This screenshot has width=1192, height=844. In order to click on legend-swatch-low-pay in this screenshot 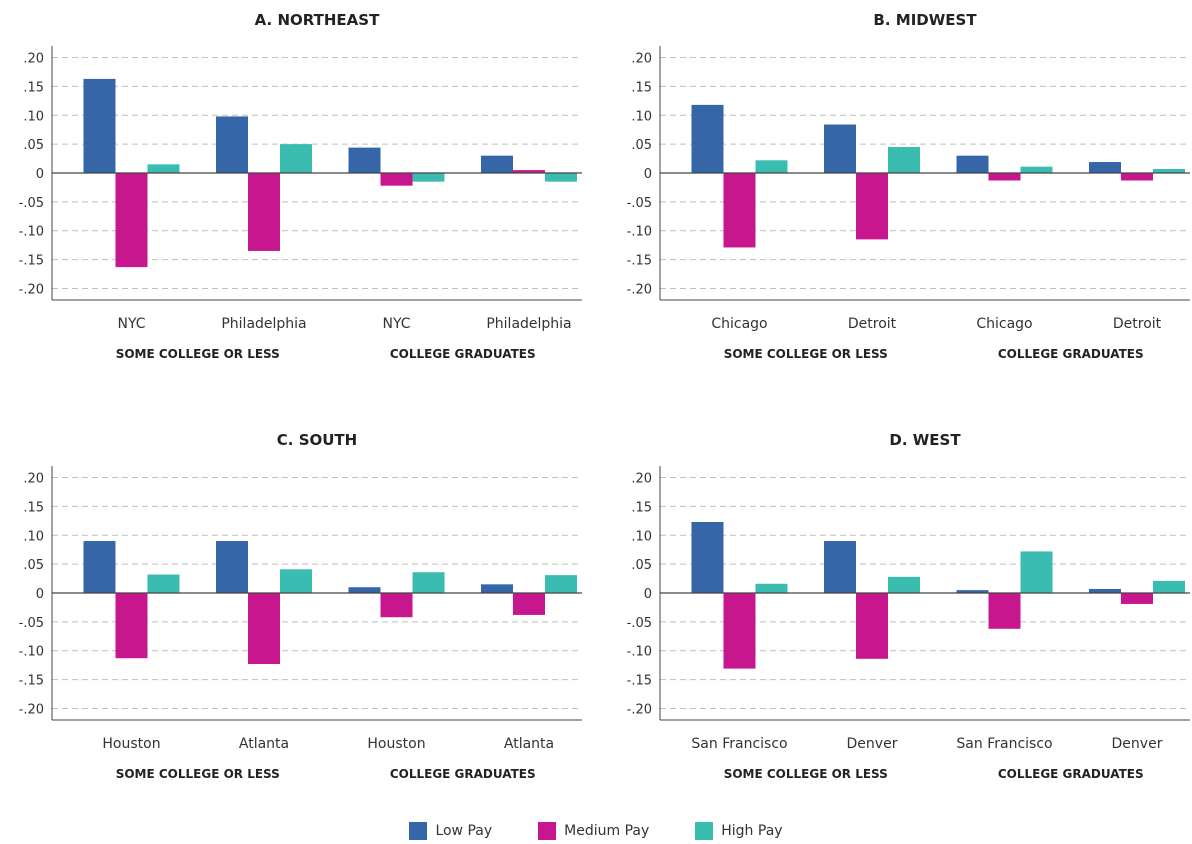, I will do `click(418, 831)`.